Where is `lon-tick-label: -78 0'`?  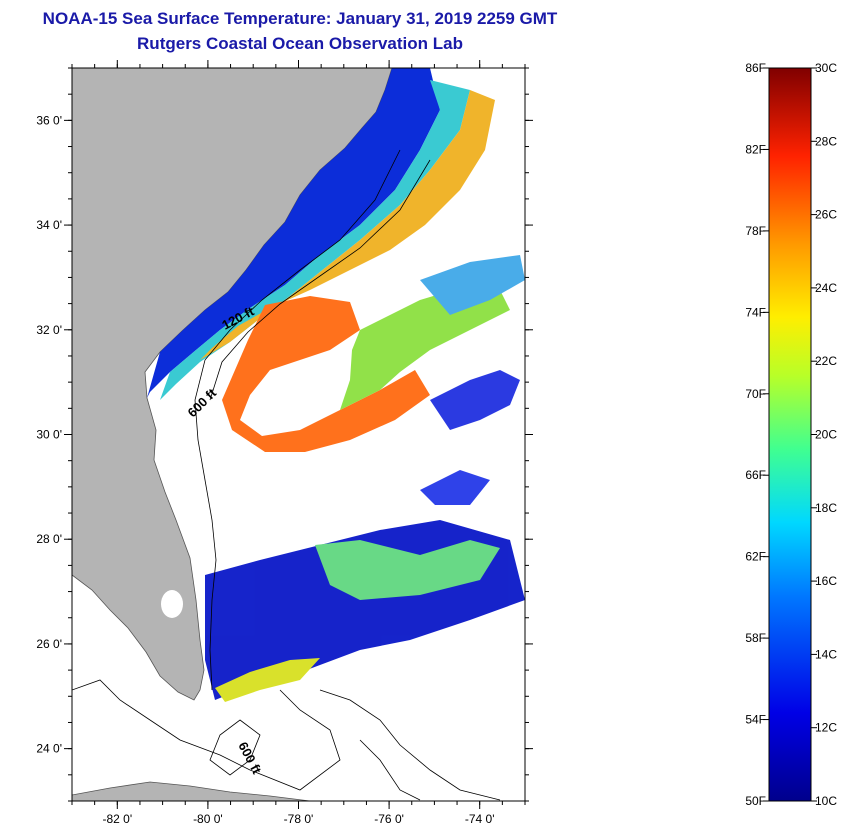
lon-tick-label: -78 0' is located at coordinates (299, 819).